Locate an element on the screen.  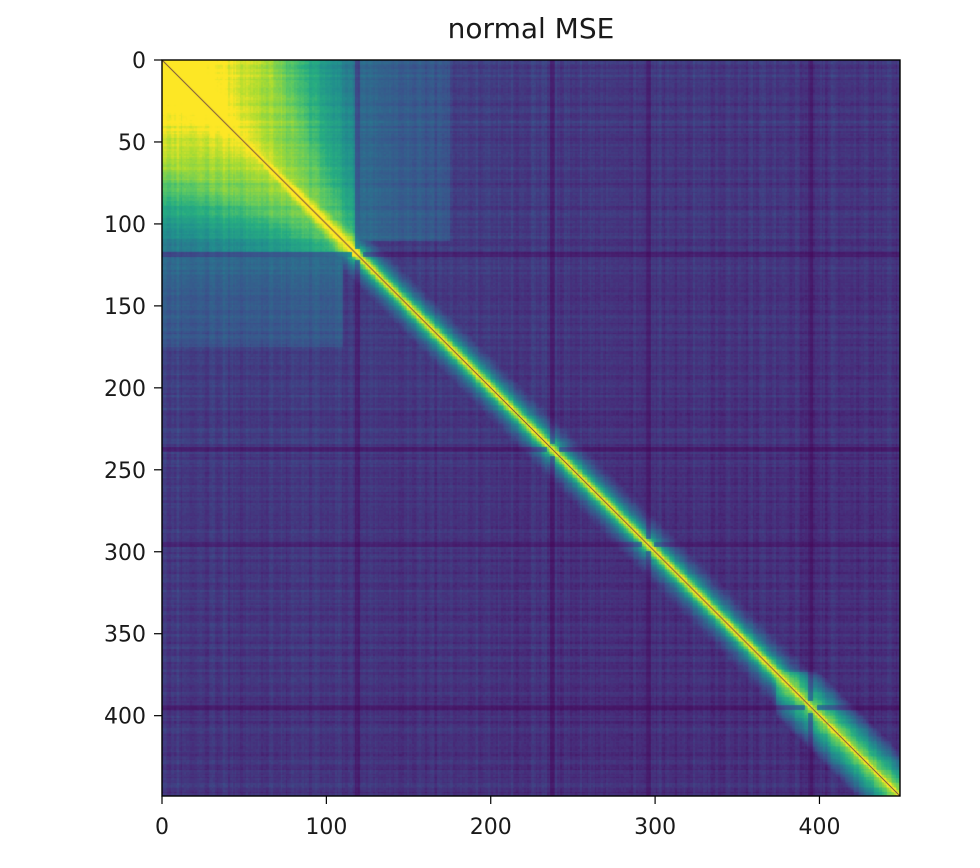
x-tick-label-400: 400 is located at coordinates (819, 827).